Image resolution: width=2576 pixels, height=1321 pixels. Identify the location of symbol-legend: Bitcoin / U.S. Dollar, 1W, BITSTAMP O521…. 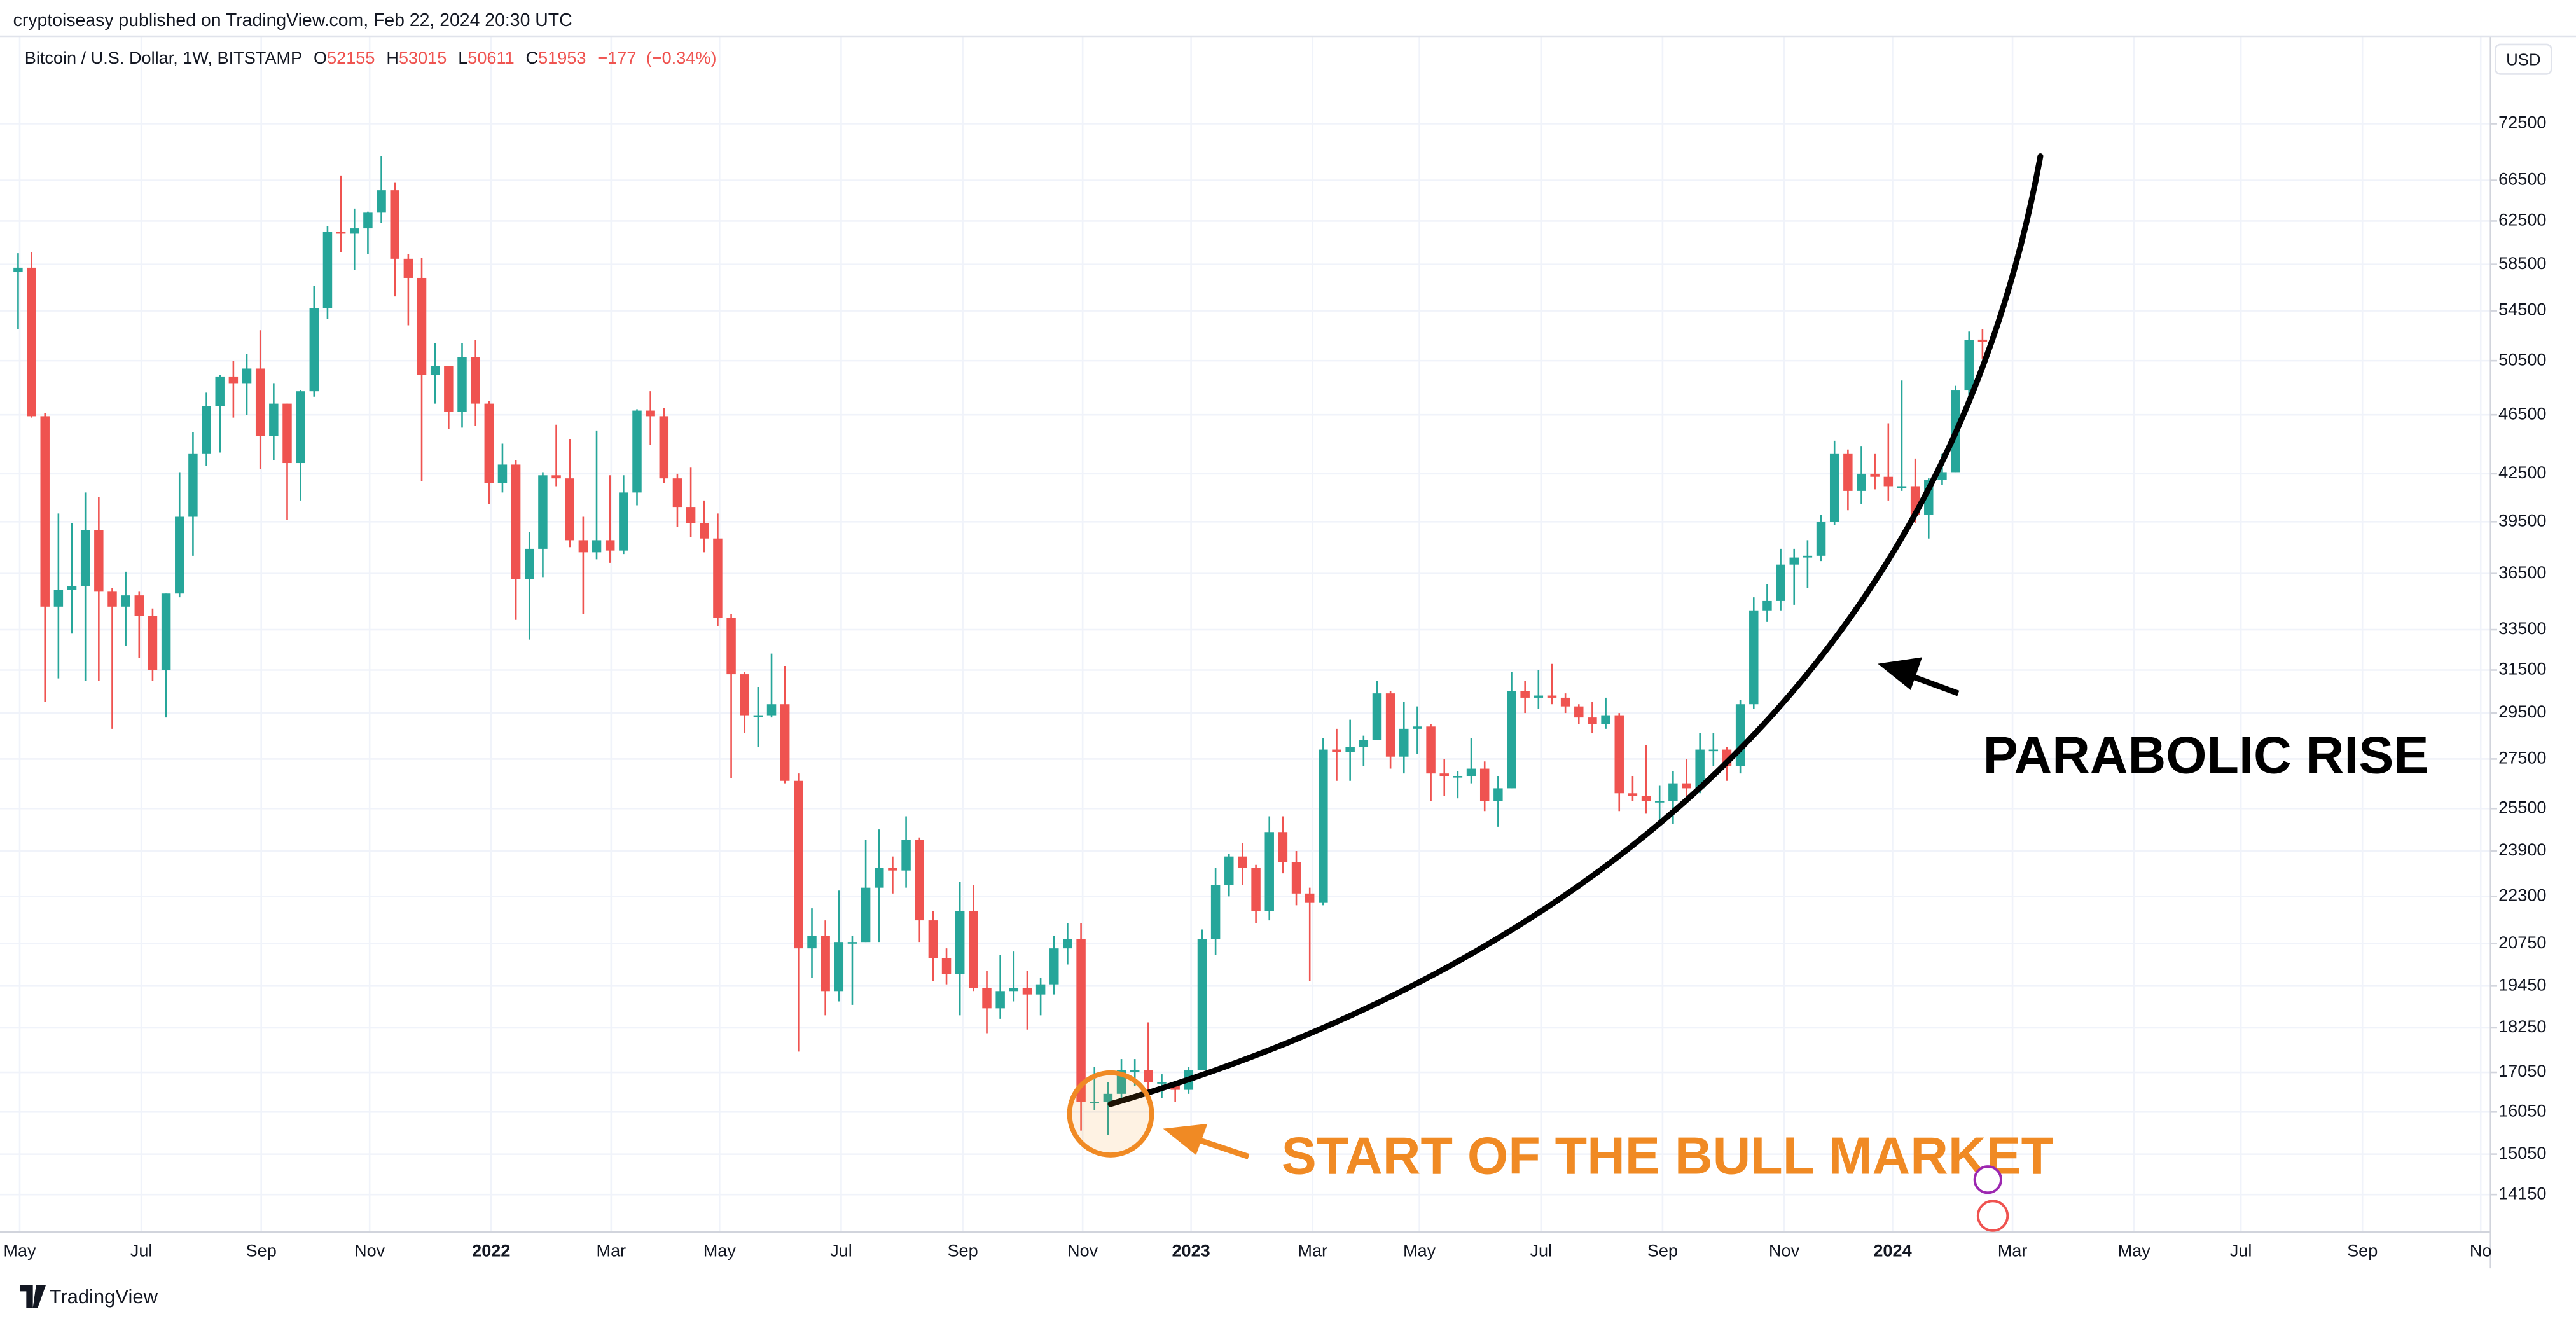
(371, 57).